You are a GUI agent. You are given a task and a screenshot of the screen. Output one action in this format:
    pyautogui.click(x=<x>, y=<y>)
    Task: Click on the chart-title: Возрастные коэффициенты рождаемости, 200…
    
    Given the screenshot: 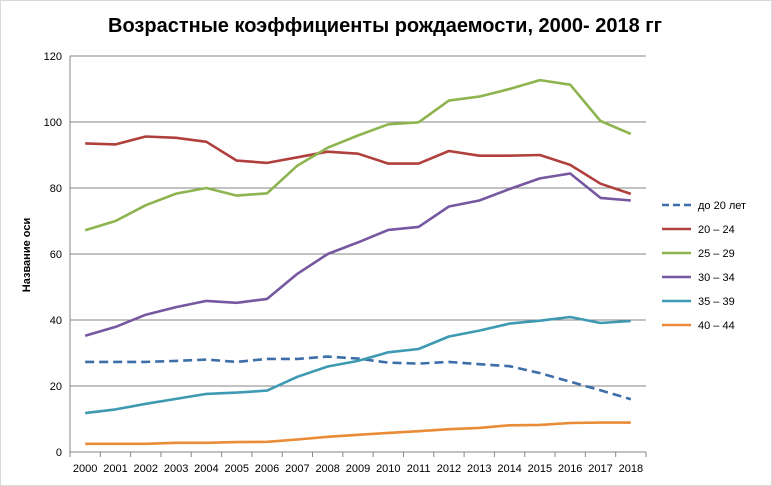 What is the action you would take?
    pyautogui.click(x=385, y=26)
    